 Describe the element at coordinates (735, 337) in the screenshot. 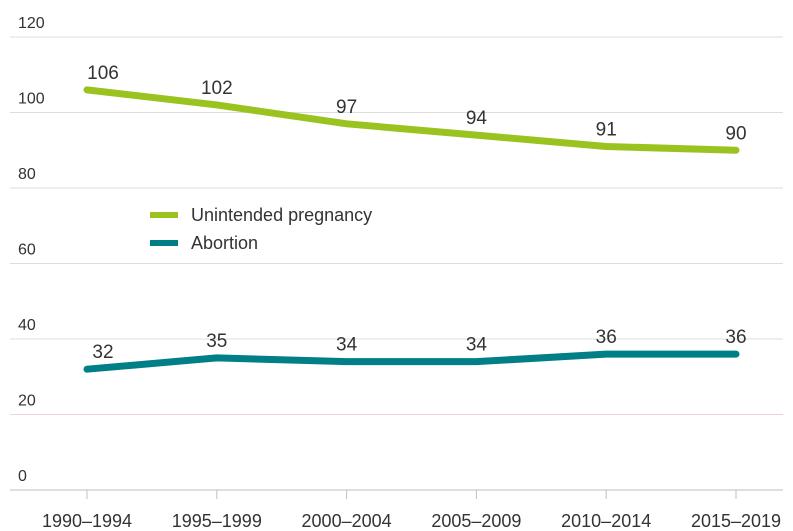

I see `data-label-abortion-5: 36` at that location.